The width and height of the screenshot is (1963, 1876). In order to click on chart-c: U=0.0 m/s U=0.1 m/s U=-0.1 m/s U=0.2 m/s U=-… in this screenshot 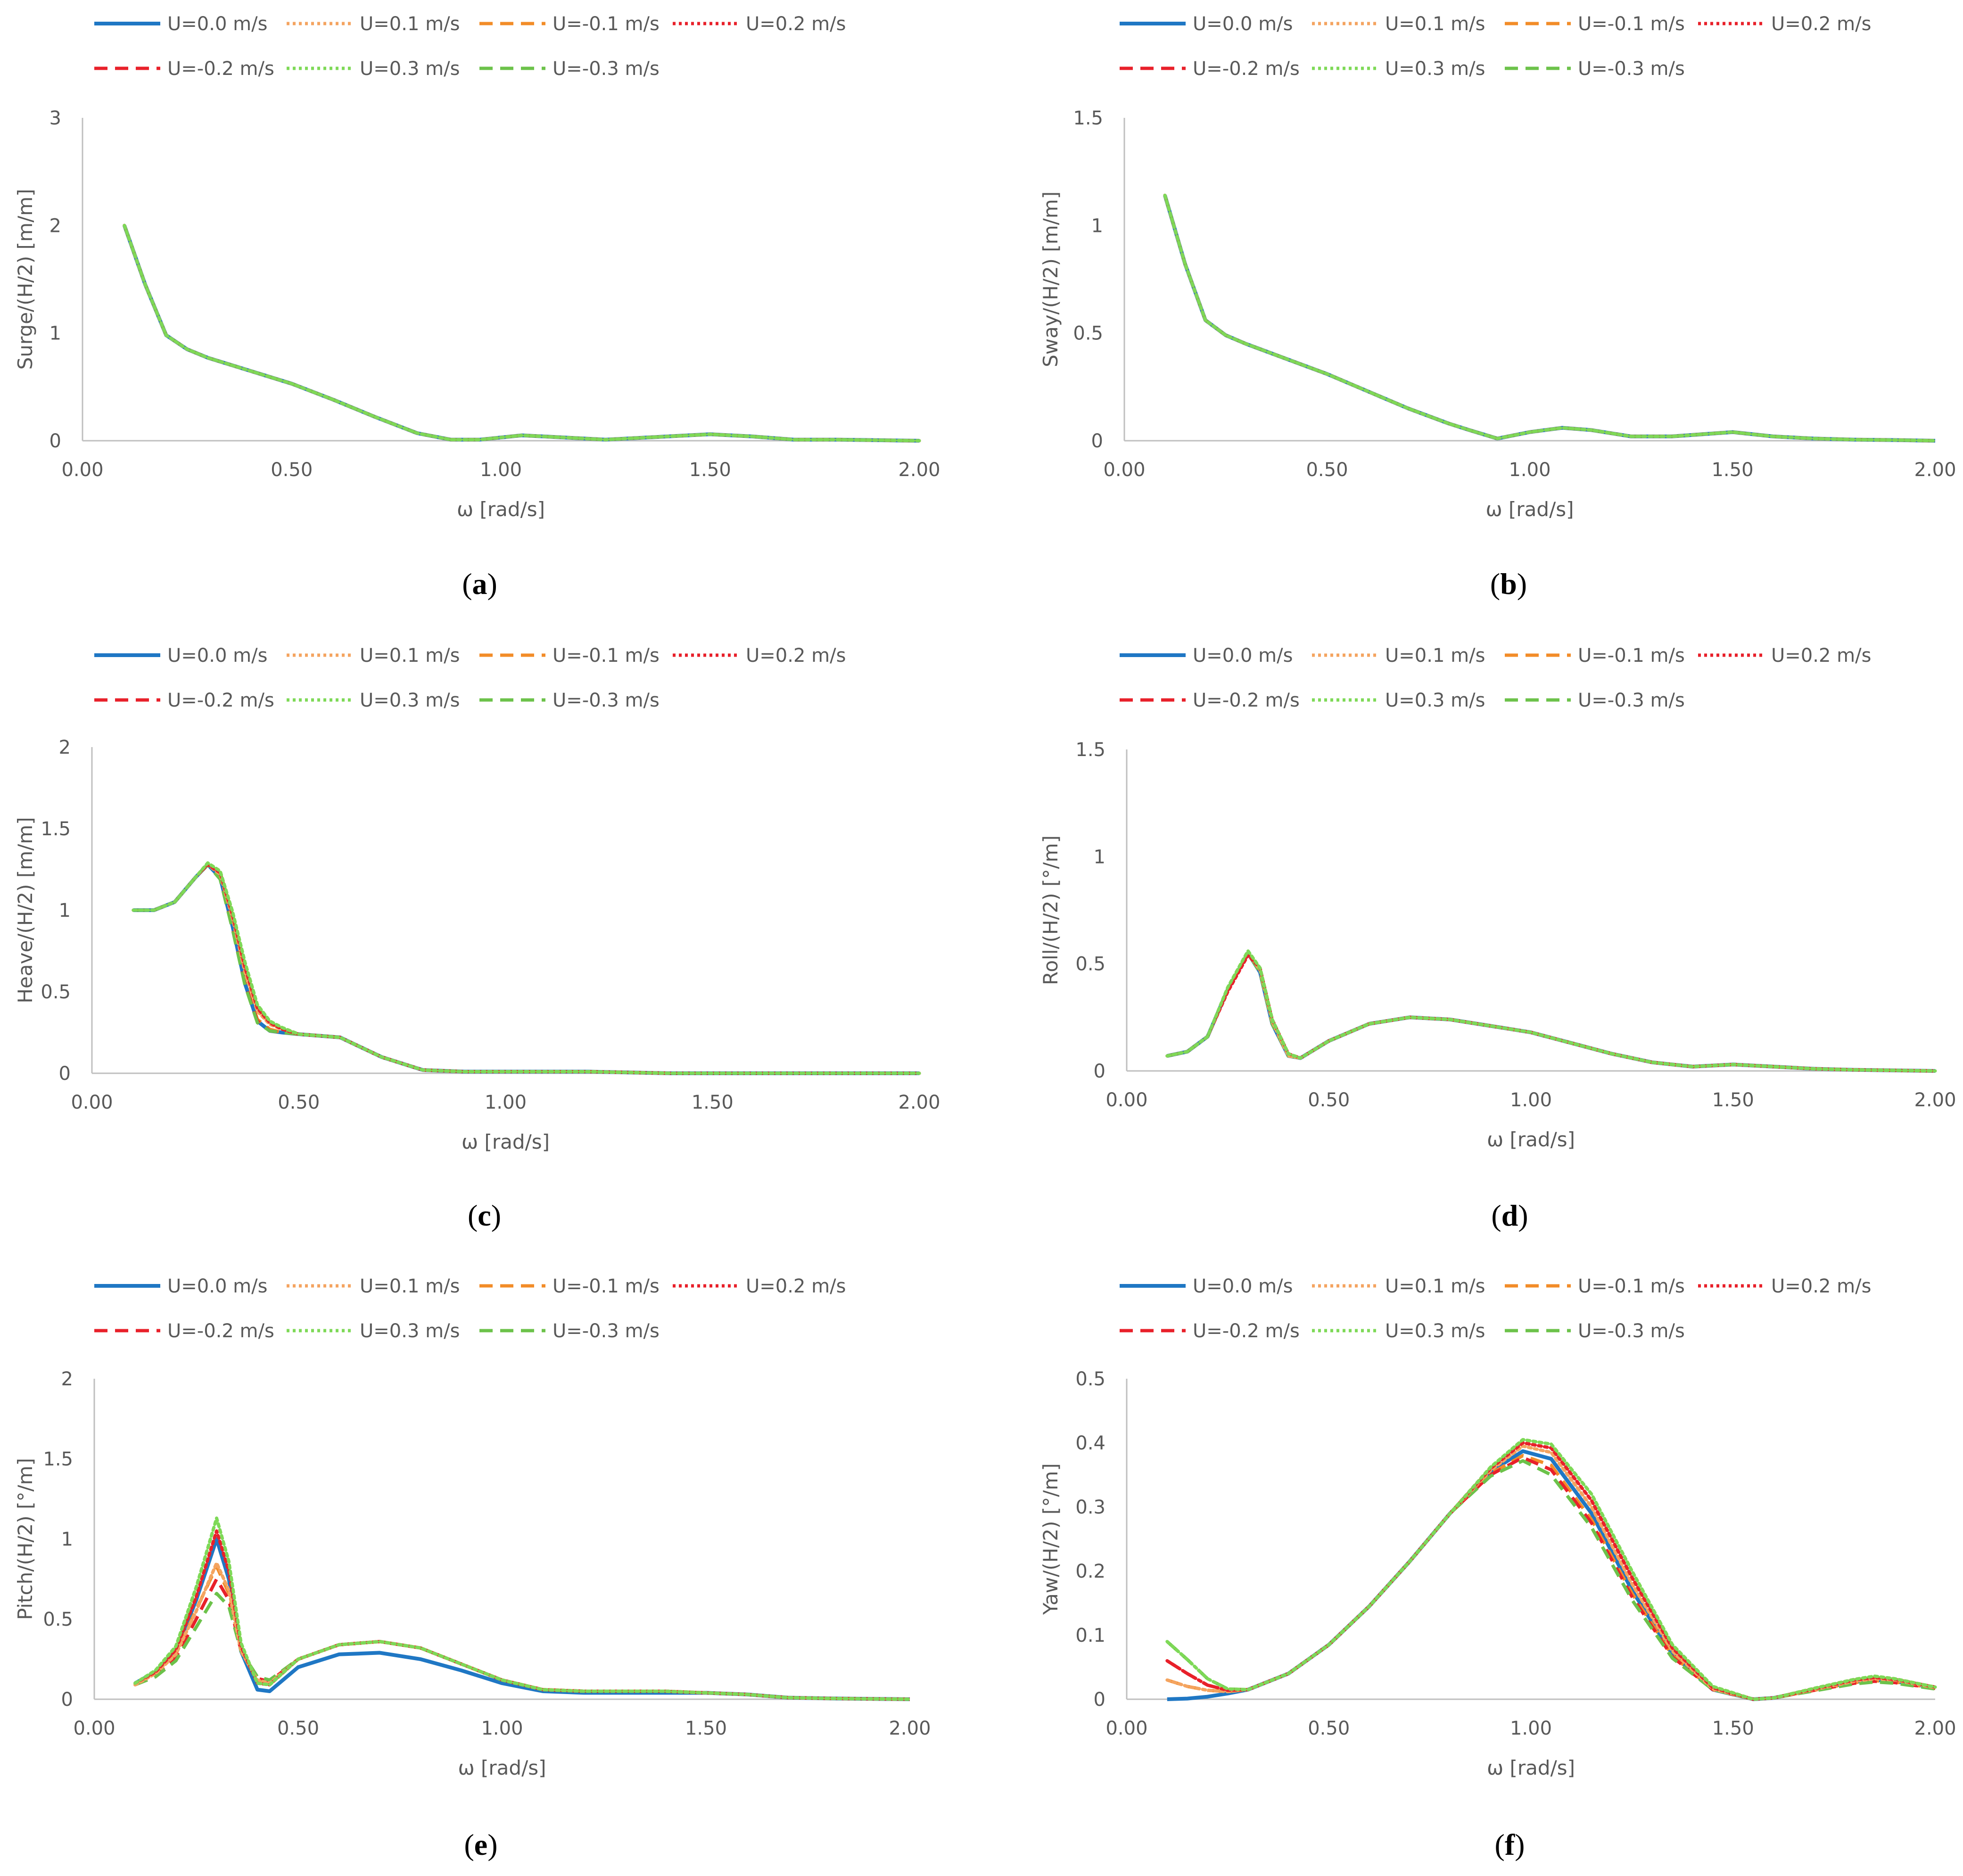, I will do `click(477, 938)`.